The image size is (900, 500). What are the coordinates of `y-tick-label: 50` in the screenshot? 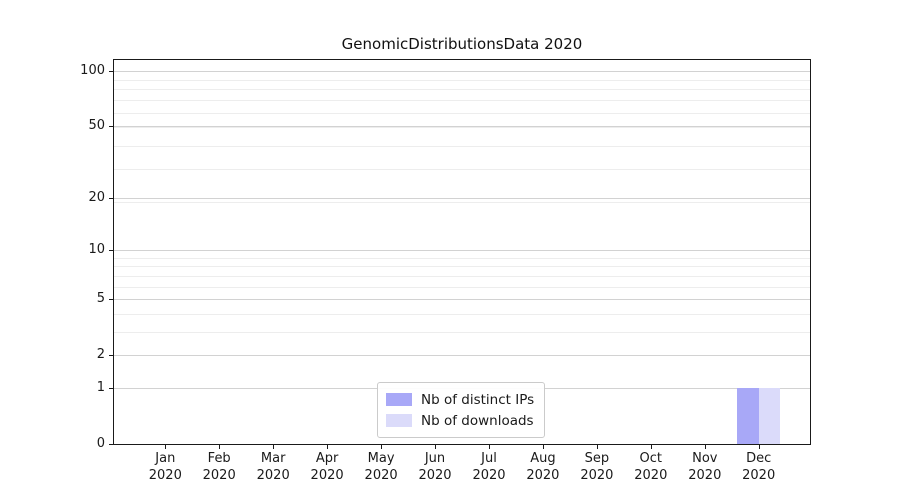 It's located at (96, 125).